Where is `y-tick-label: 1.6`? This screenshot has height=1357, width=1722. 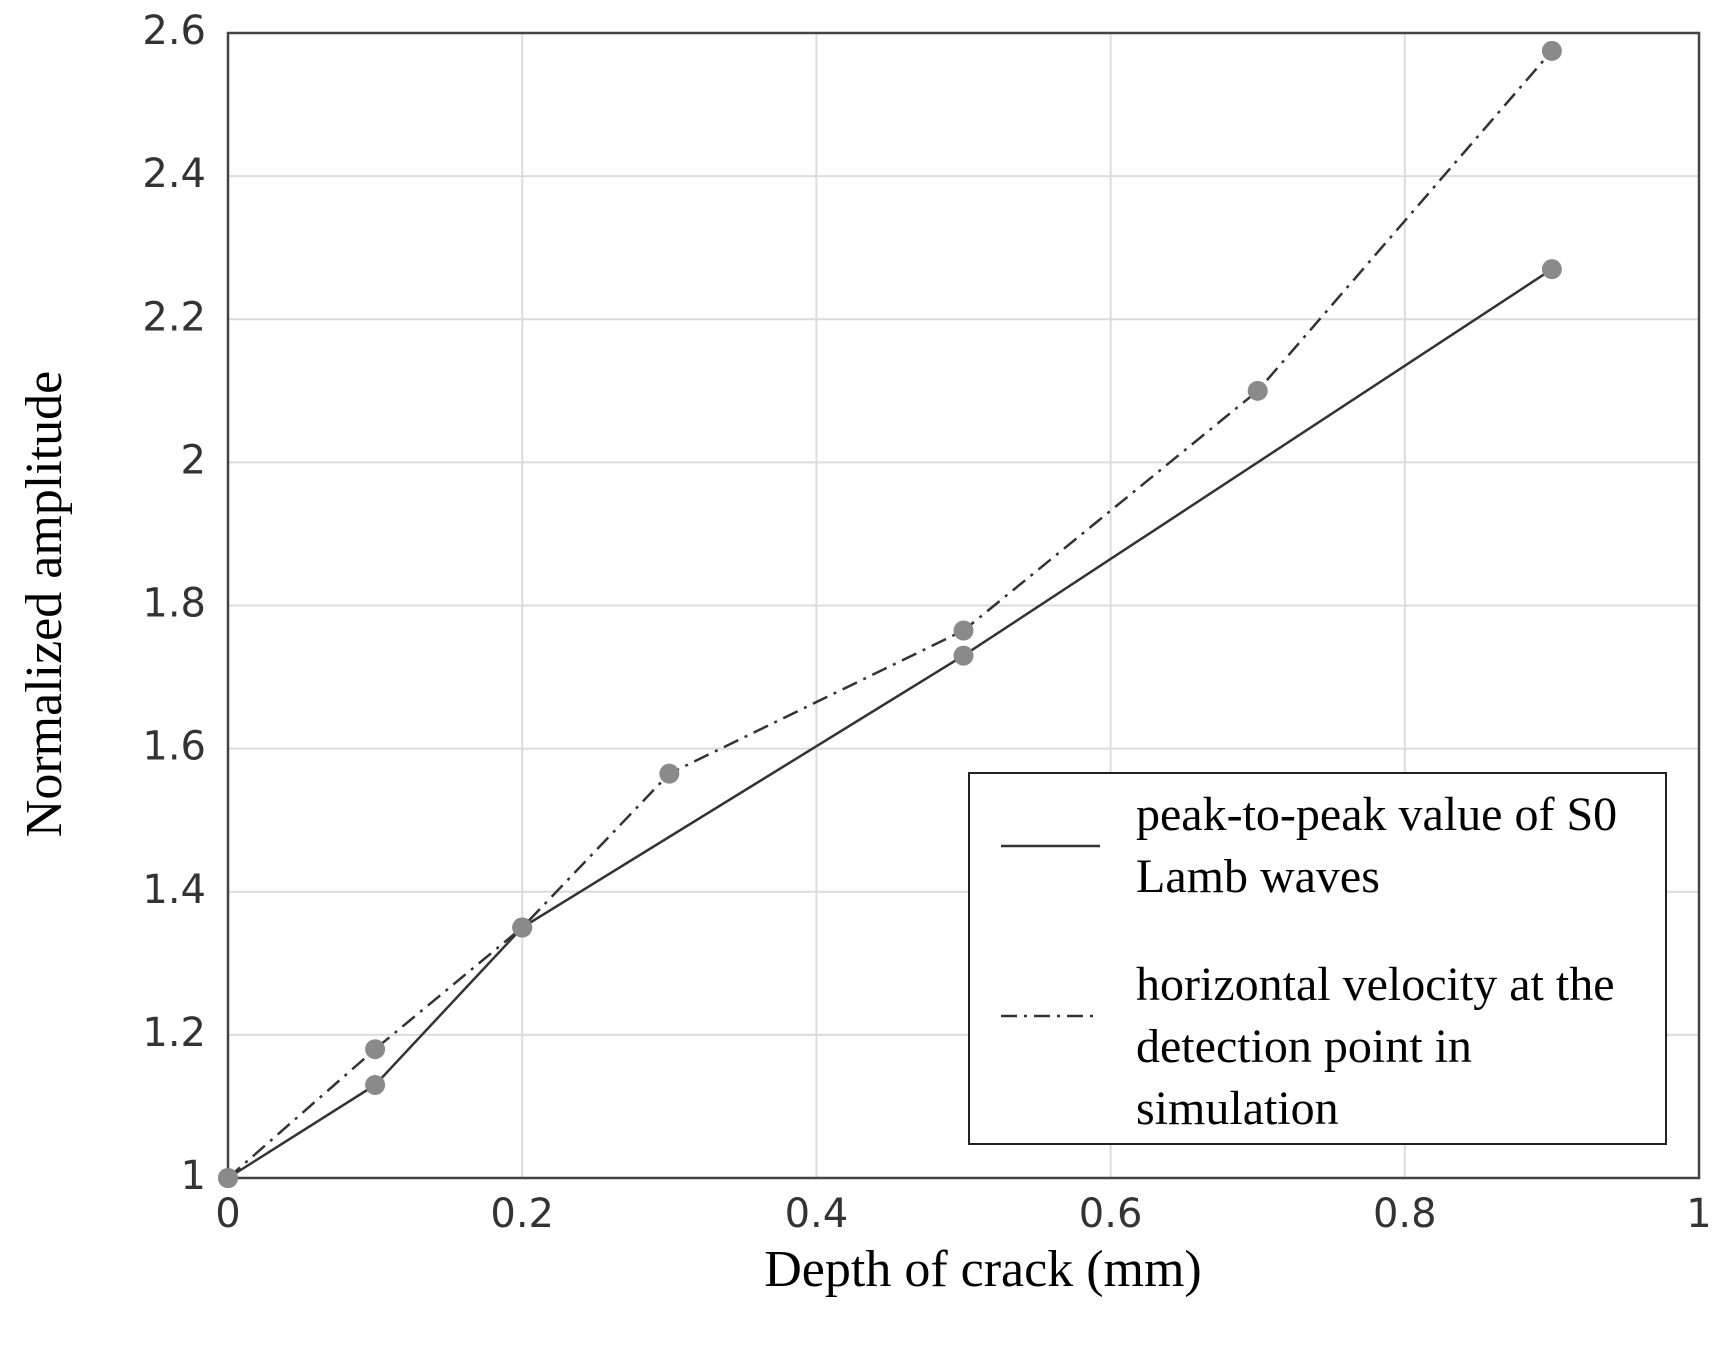 y-tick-label: 1.6 is located at coordinates (174, 747).